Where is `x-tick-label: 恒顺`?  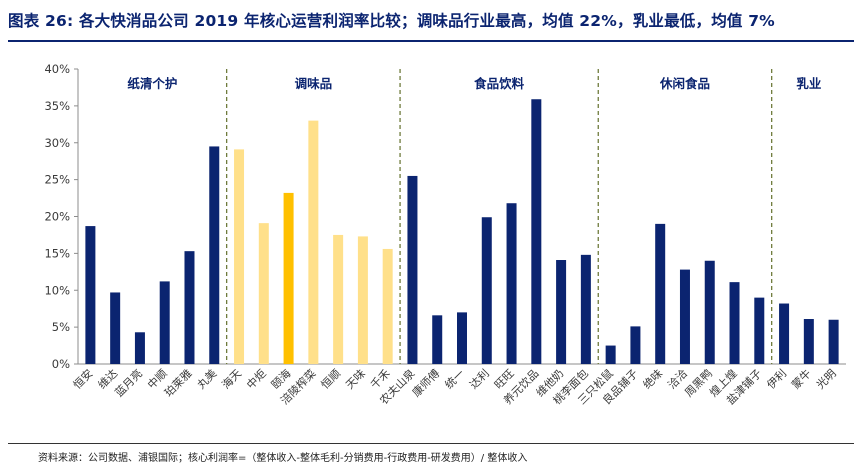
x-tick-label: 恒顺 is located at coordinates (331, 379).